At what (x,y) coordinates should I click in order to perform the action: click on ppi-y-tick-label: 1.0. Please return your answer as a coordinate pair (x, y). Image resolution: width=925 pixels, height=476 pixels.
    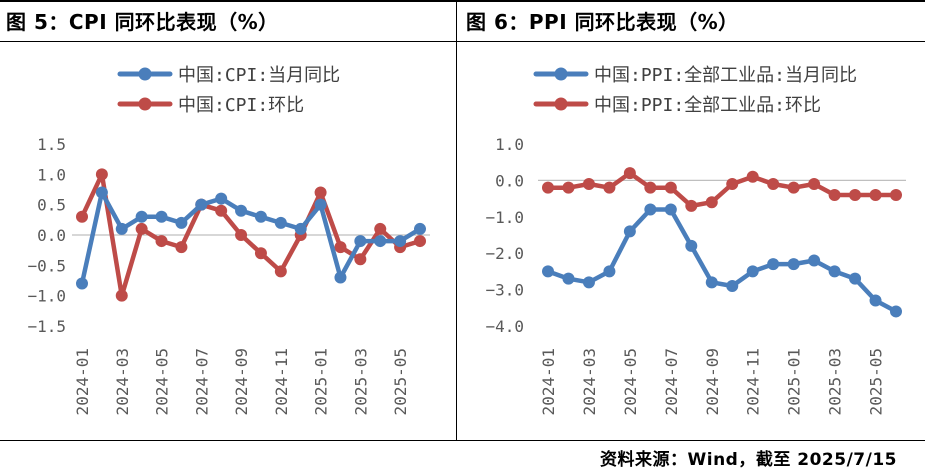
    Looking at the image, I should click on (509, 144).